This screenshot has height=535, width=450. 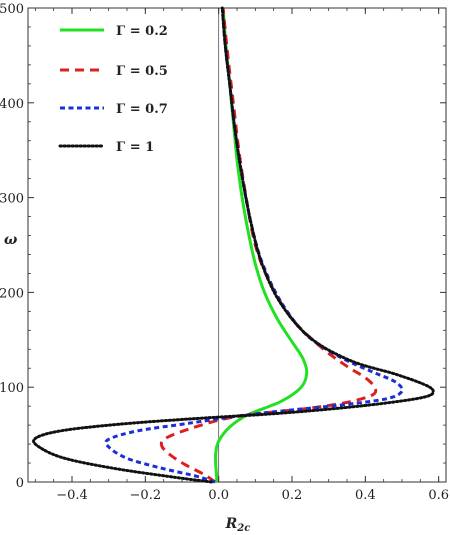 What do you see at coordinates (72, 495) in the screenshot?
I see `x-tick-label: −0.4` at bounding box center [72, 495].